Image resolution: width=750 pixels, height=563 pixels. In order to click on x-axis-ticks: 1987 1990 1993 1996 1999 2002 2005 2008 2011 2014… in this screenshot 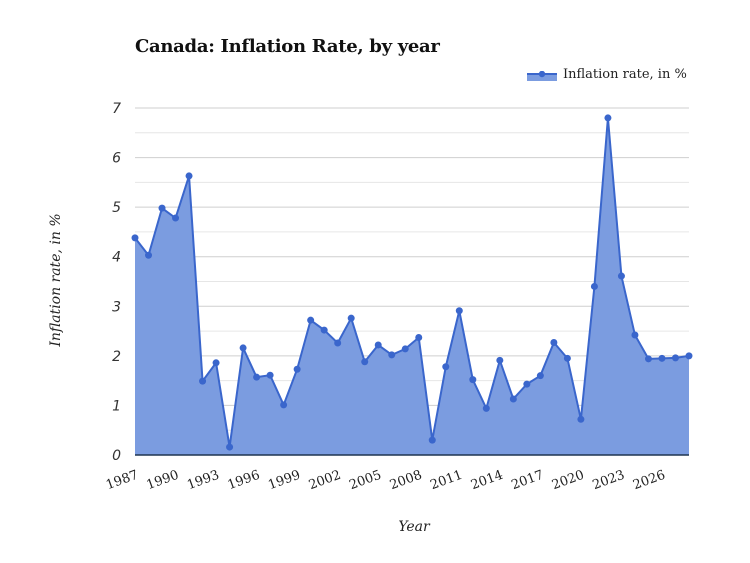, I will do `click(385, 480)`.